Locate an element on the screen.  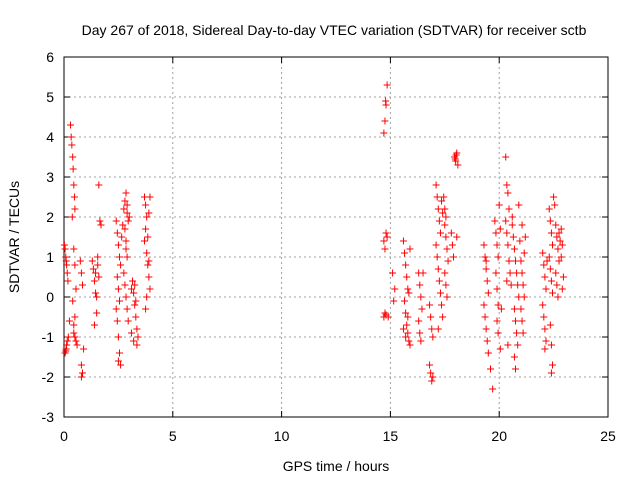
y-tick-label: 2 is located at coordinates (50, 217).